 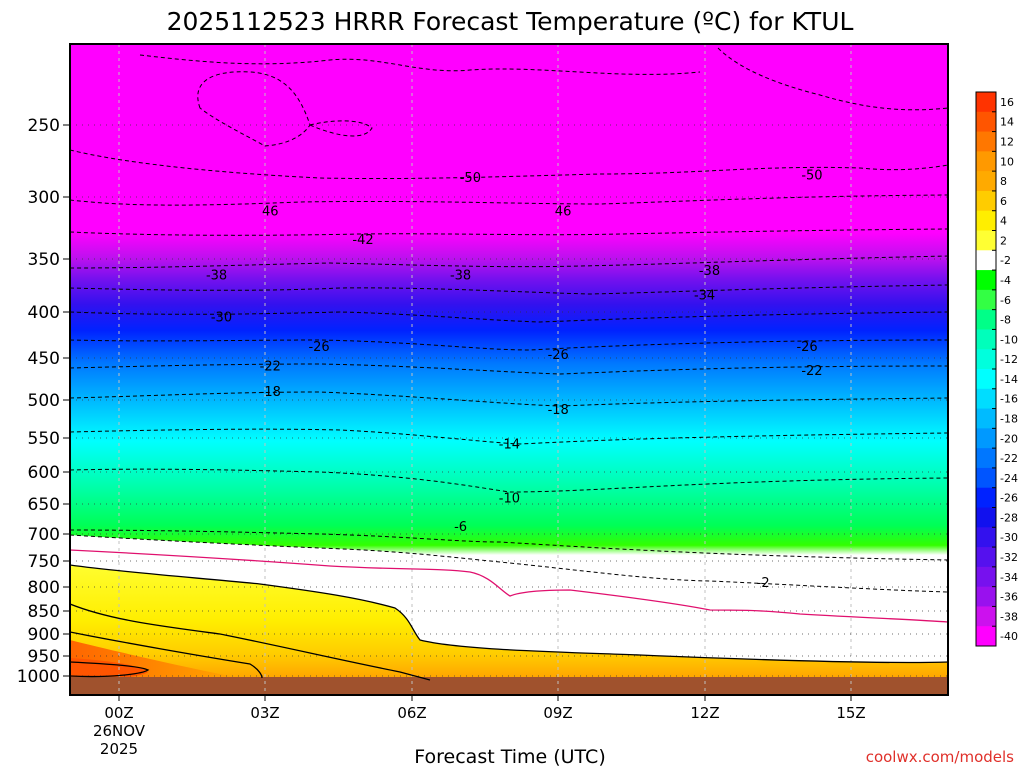 I want to click on colorbar-label: -14, so click(x=1009, y=379).